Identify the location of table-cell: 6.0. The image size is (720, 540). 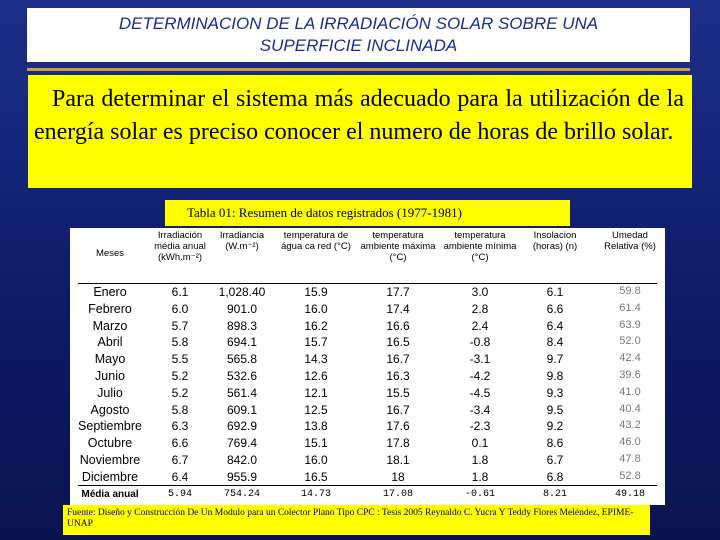
(180, 308).